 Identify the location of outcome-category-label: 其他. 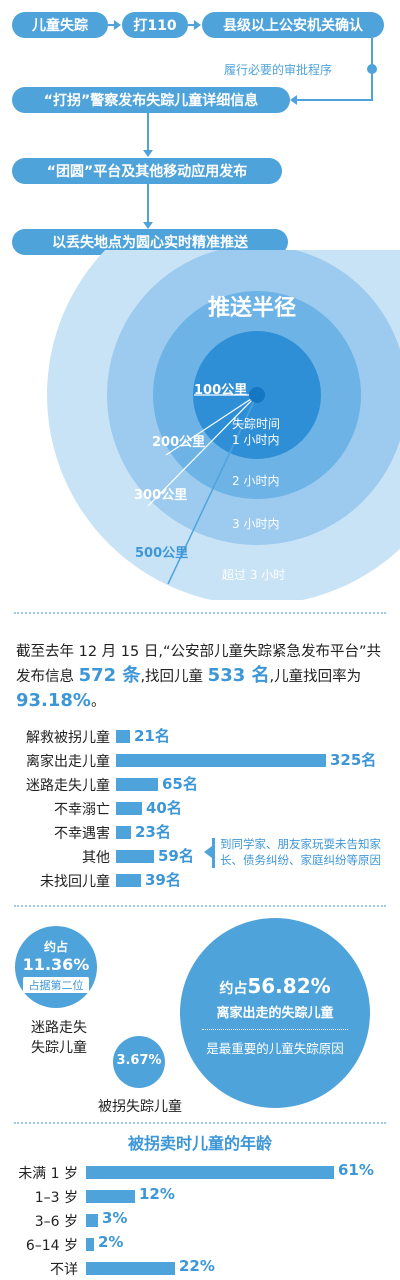
(96, 858).